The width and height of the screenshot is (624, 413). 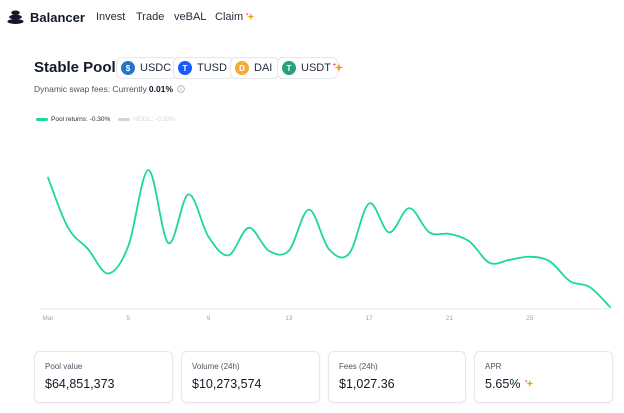 I want to click on stat-card-pool-value: Pool value $64,851,373, so click(x=103, y=377).